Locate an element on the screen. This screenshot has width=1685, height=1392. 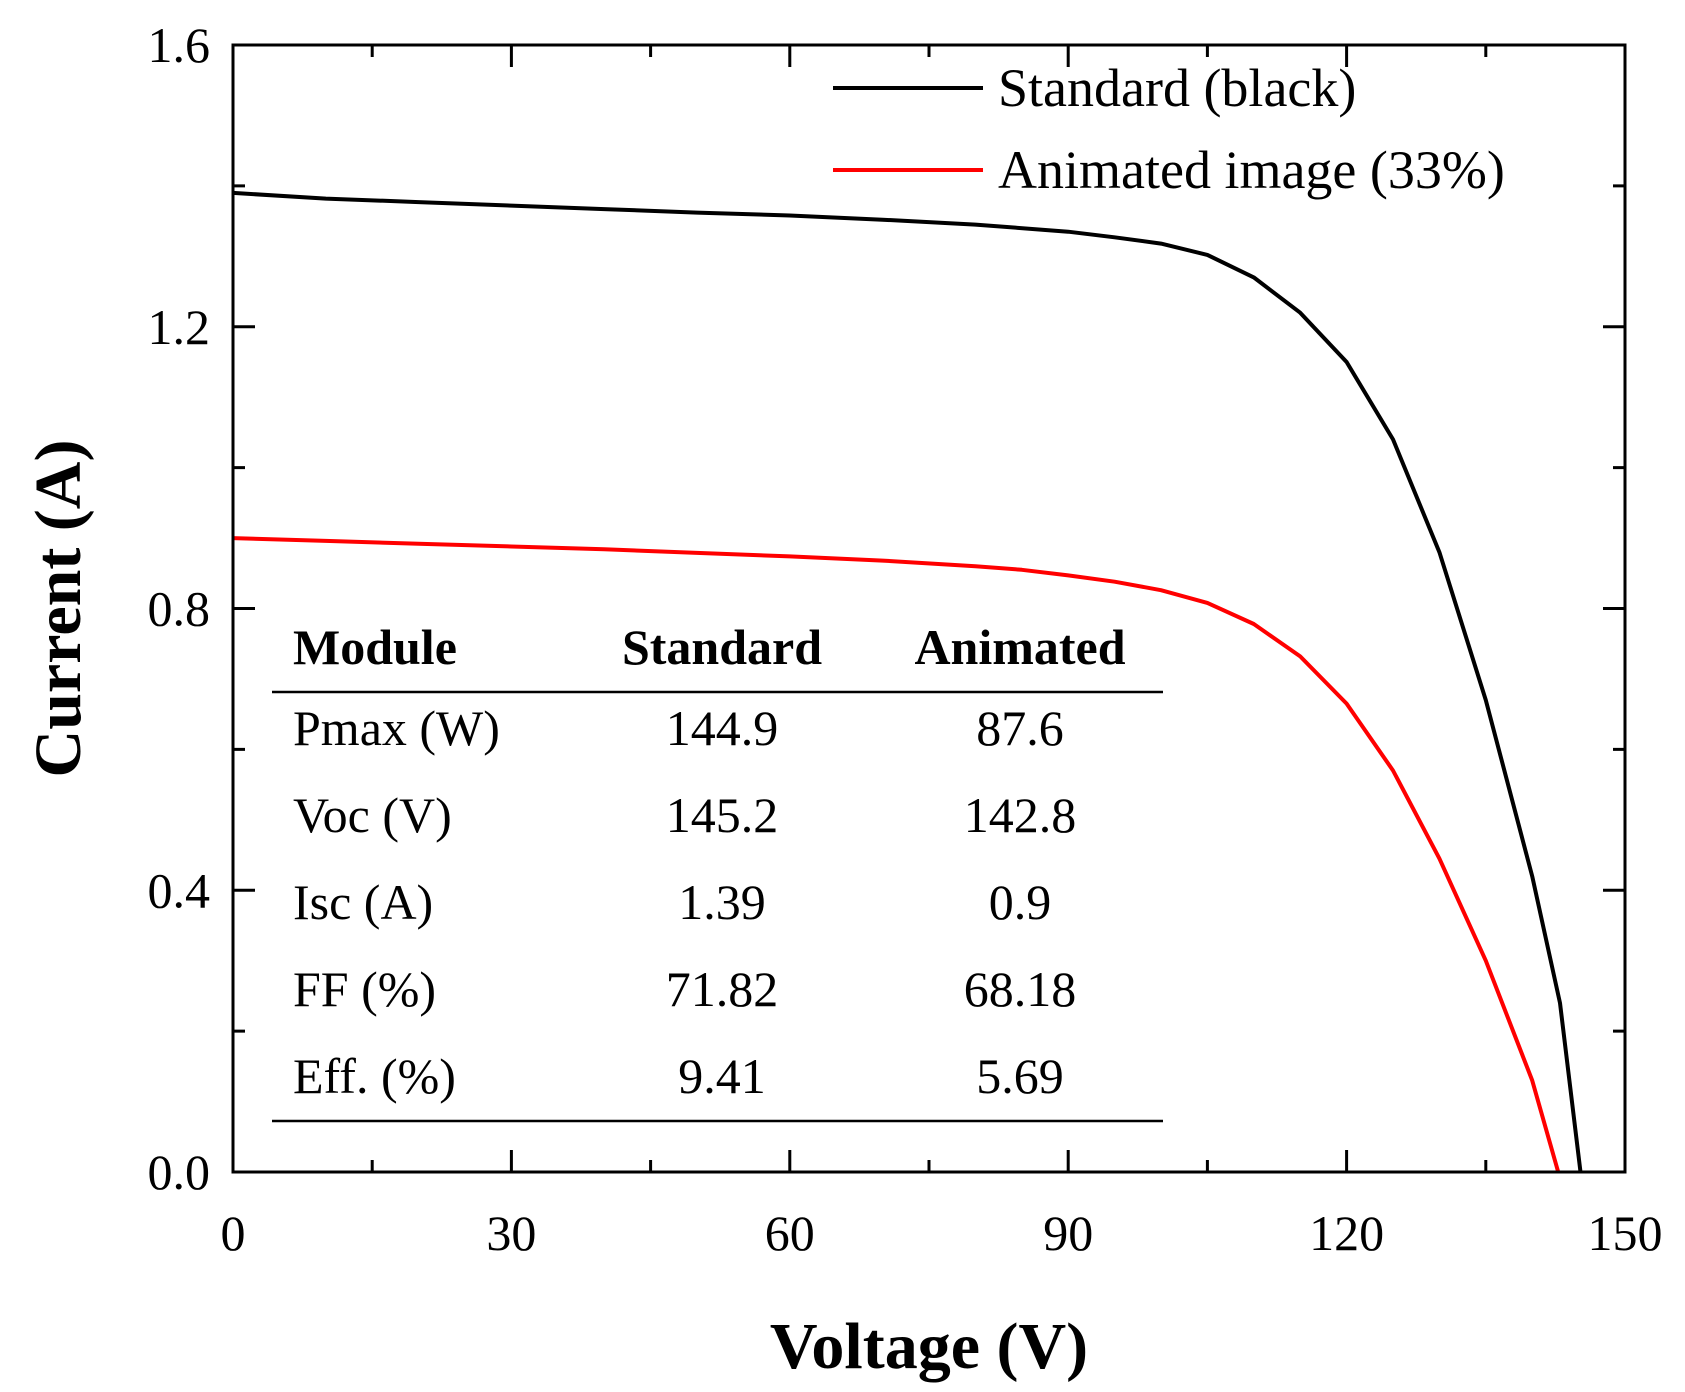
table-cell: 142.8 is located at coordinates (1020, 815).